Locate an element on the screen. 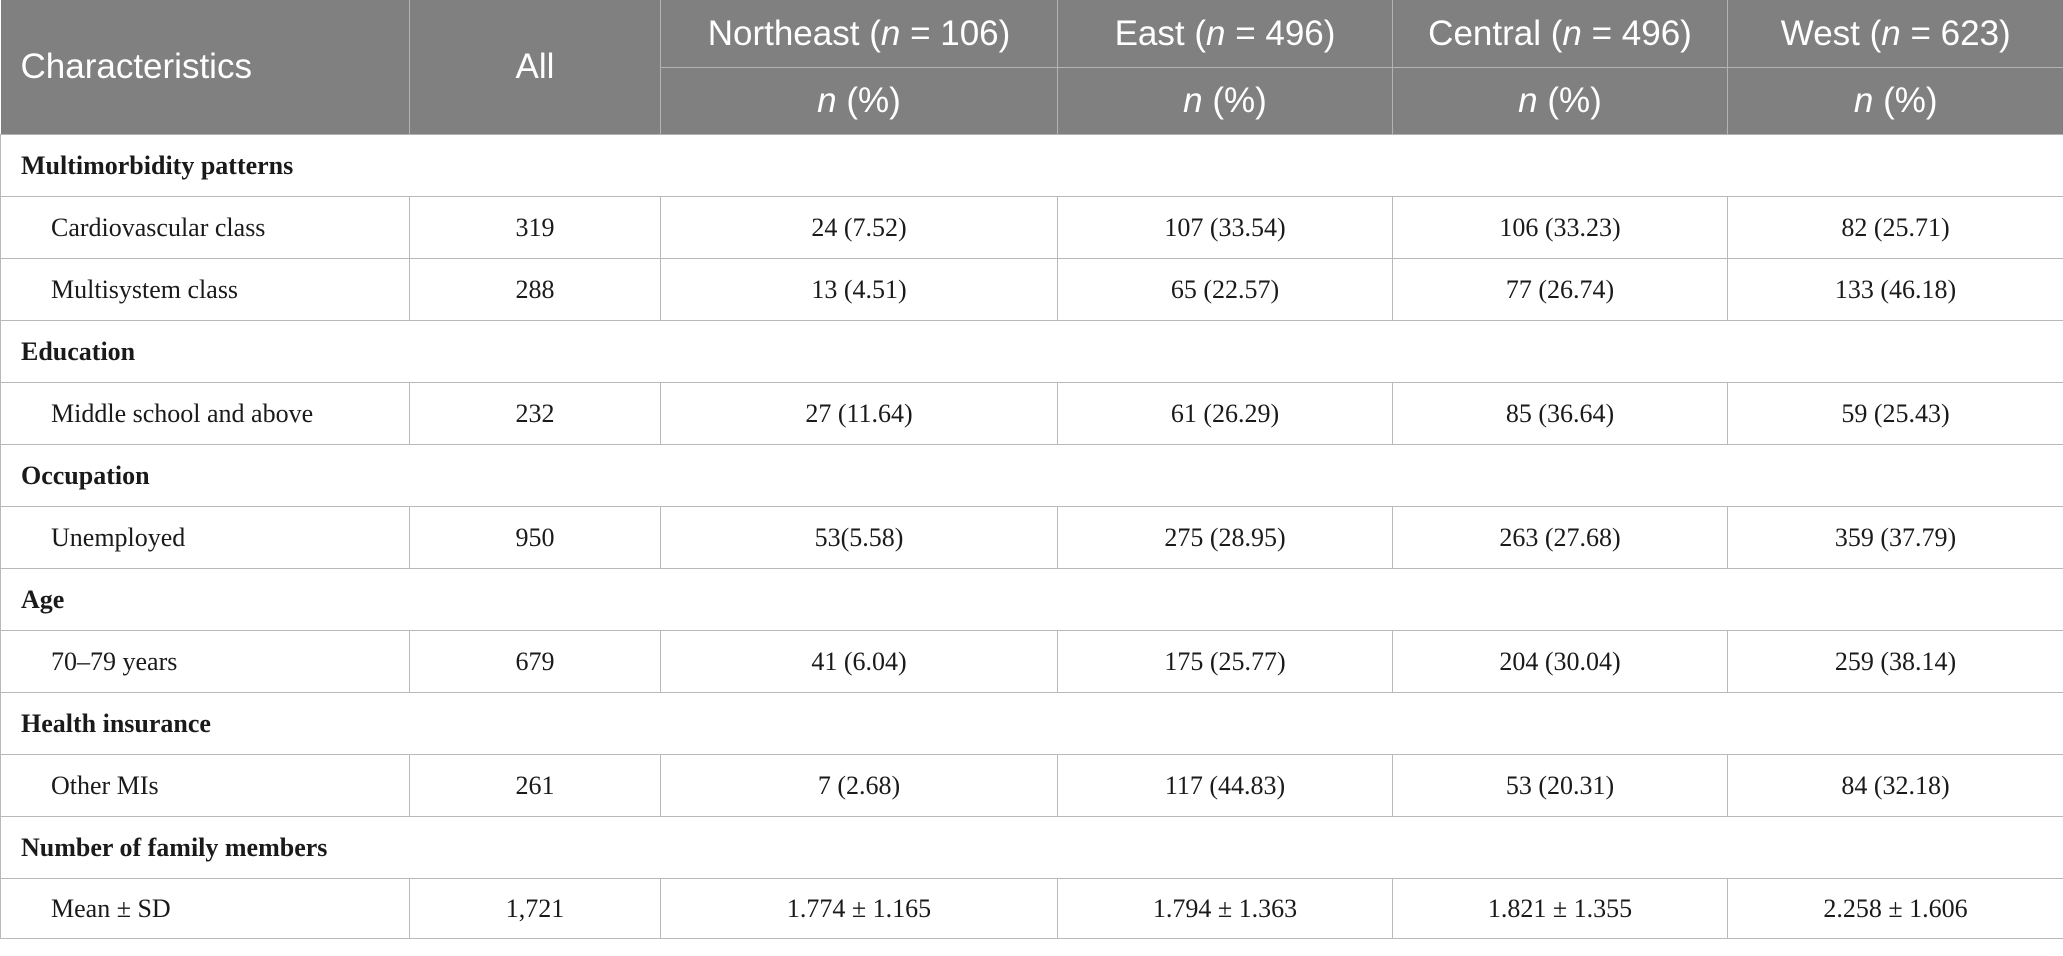 This screenshot has height=956, width=2063. section-row: Multimorbidity patterns is located at coordinates (1031, 165).